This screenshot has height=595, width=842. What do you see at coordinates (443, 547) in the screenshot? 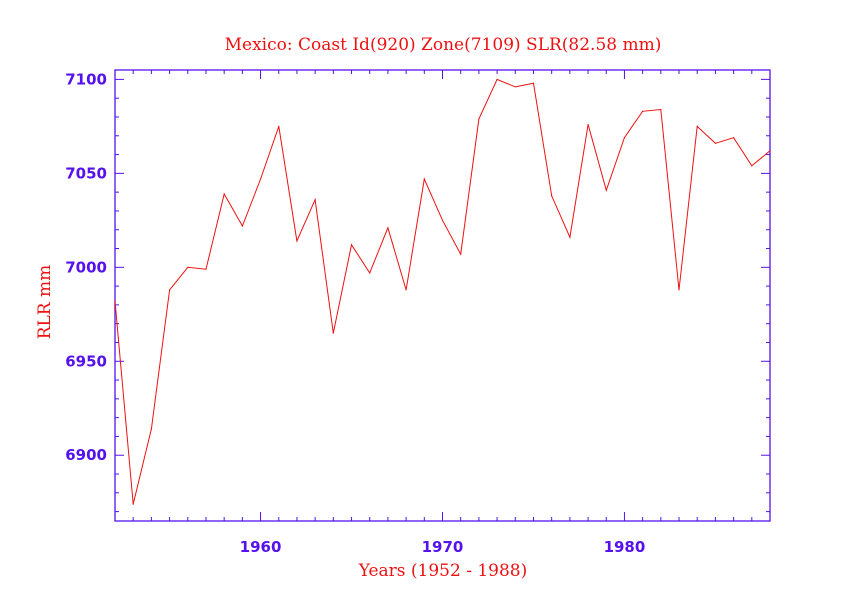
I see `x-tick-label: 1970` at bounding box center [443, 547].